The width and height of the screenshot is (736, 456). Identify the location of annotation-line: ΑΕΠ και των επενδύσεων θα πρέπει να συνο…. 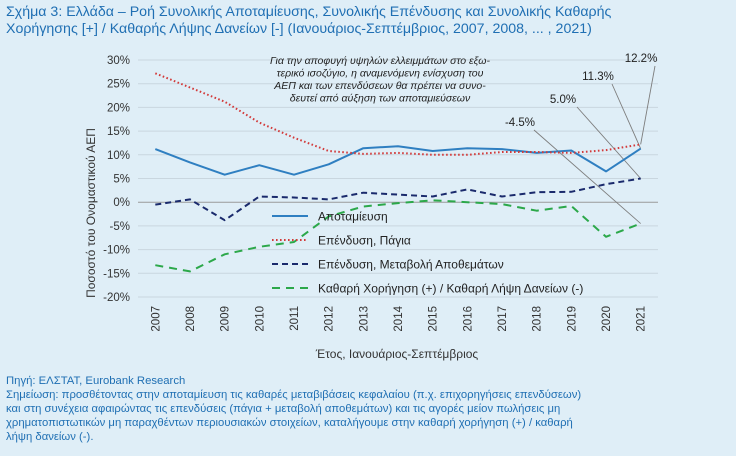
(379, 86).